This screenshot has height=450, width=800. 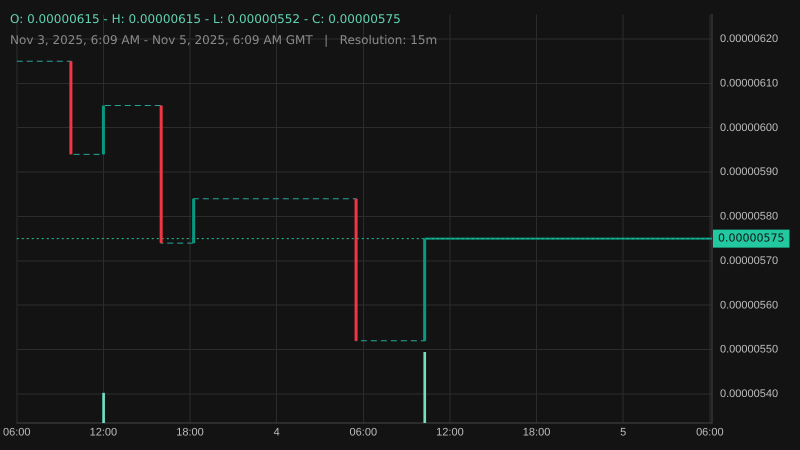 What do you see at coordinates (749, 350) in the screenshot?
I see `y-tick-label: 0.00000550` at bounding box center [749, 350].